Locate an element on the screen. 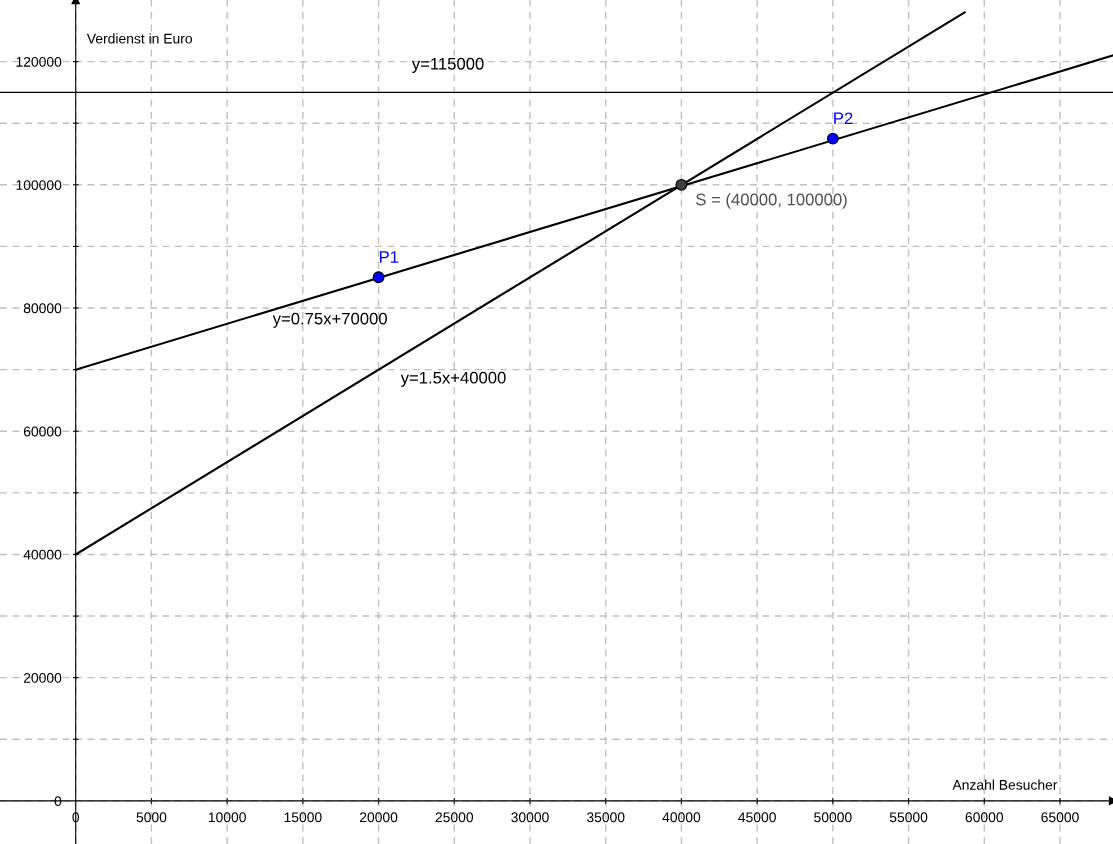 The height and width of the screenshot is (844, 1113). x-tick-label: 45000 is located at coordinates (757, 817).